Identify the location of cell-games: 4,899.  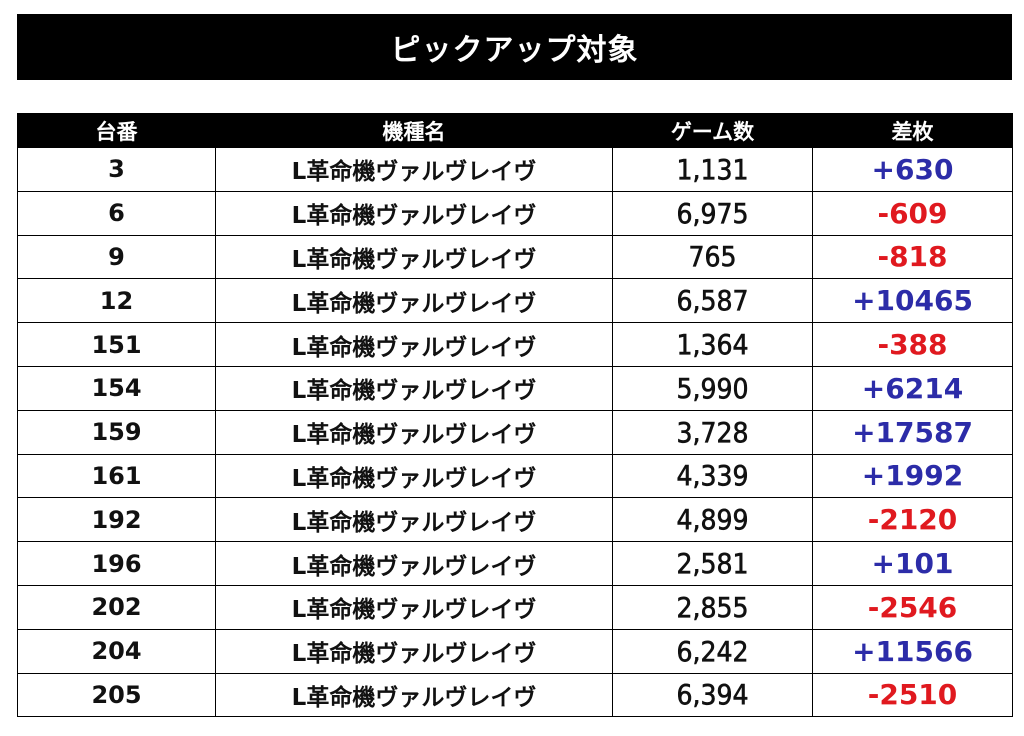
(712, 520).